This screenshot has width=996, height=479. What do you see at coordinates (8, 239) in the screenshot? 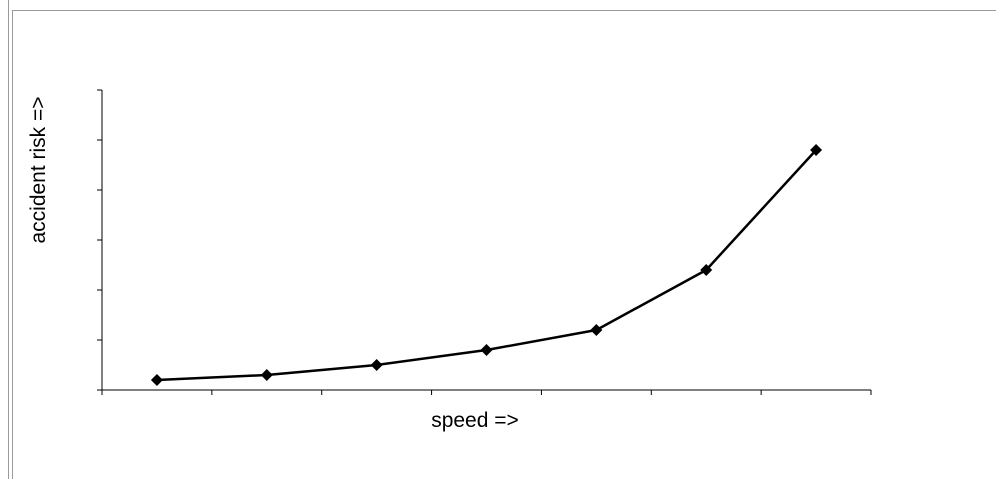
I see `frame-left-border` at bounding box center [8, 239].